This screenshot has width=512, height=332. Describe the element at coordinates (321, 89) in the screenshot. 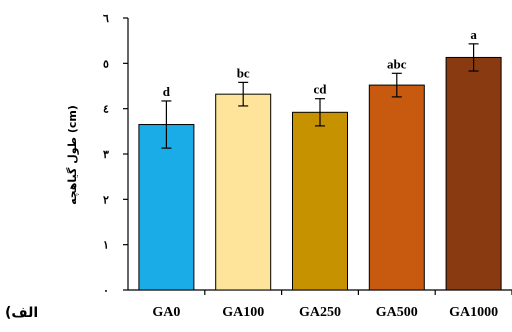

I see `significance-label: cd` at that location.